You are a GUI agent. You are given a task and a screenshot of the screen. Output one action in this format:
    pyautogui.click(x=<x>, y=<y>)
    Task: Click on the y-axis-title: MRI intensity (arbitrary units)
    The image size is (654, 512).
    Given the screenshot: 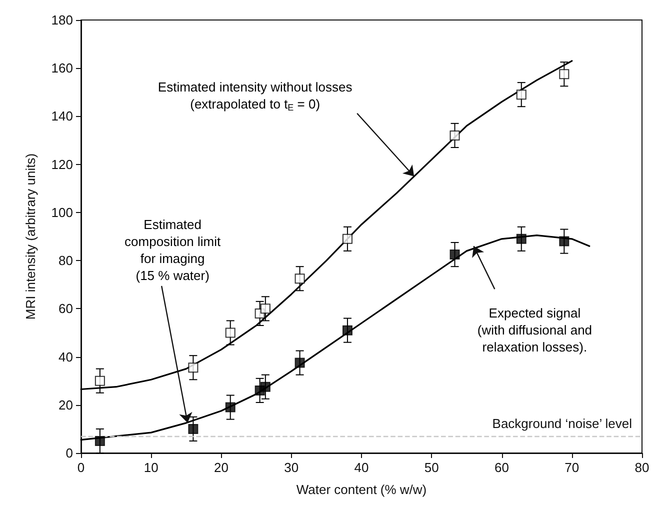 What is the action you would take?
    pyautogui.click(x=30, y=236)
    